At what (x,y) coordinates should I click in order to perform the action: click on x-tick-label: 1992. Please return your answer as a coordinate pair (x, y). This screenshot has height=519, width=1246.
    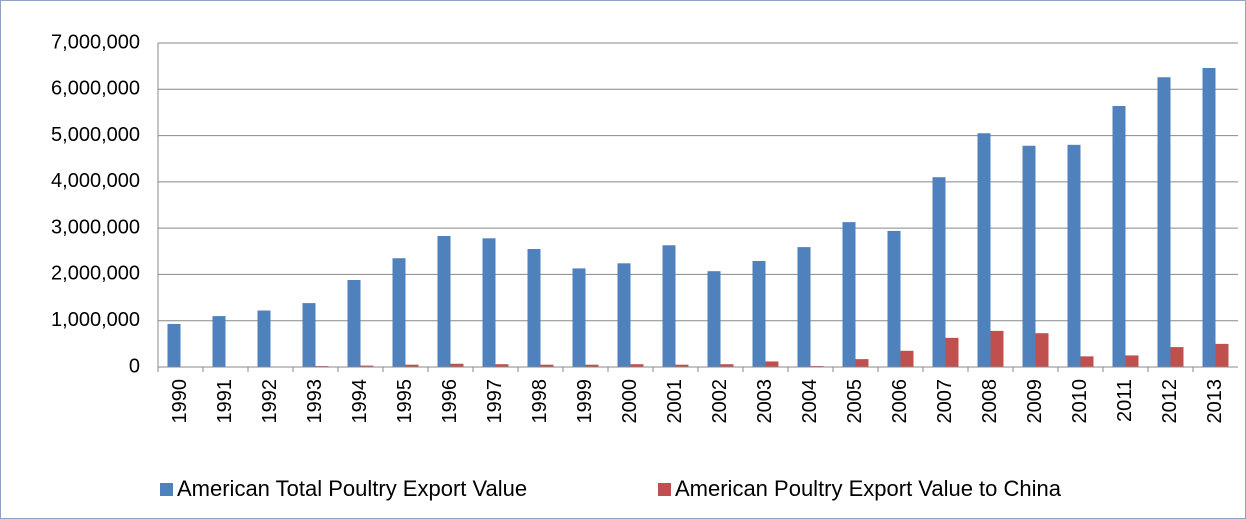
    Looking at the image, I should click on (270, 401).